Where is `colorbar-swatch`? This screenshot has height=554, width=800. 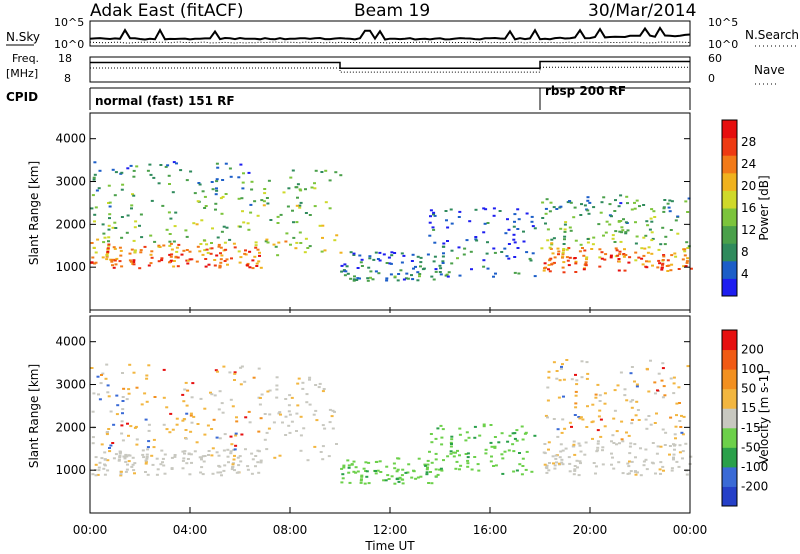 colorbar-swatch is located at coordinates (729, 340).